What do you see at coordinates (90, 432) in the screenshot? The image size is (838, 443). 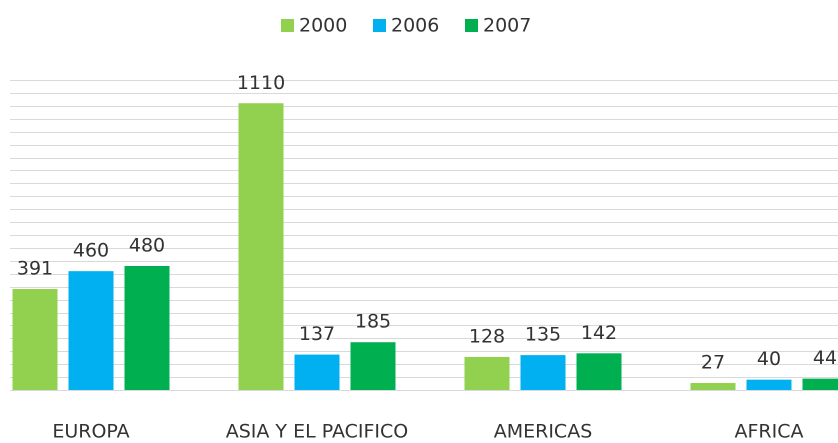 I see `x-tick-label: EUROPA` at bounding box center [90, 432].